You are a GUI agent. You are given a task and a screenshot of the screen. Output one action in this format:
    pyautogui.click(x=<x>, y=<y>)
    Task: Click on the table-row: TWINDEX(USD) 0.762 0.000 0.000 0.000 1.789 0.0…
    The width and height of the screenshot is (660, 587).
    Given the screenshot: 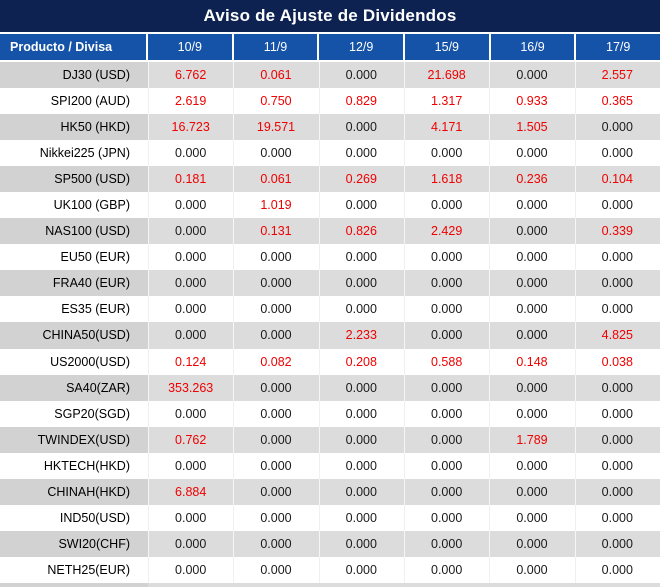 What is the action you would take?
    pyautogui.click(x=330, y=439)
    